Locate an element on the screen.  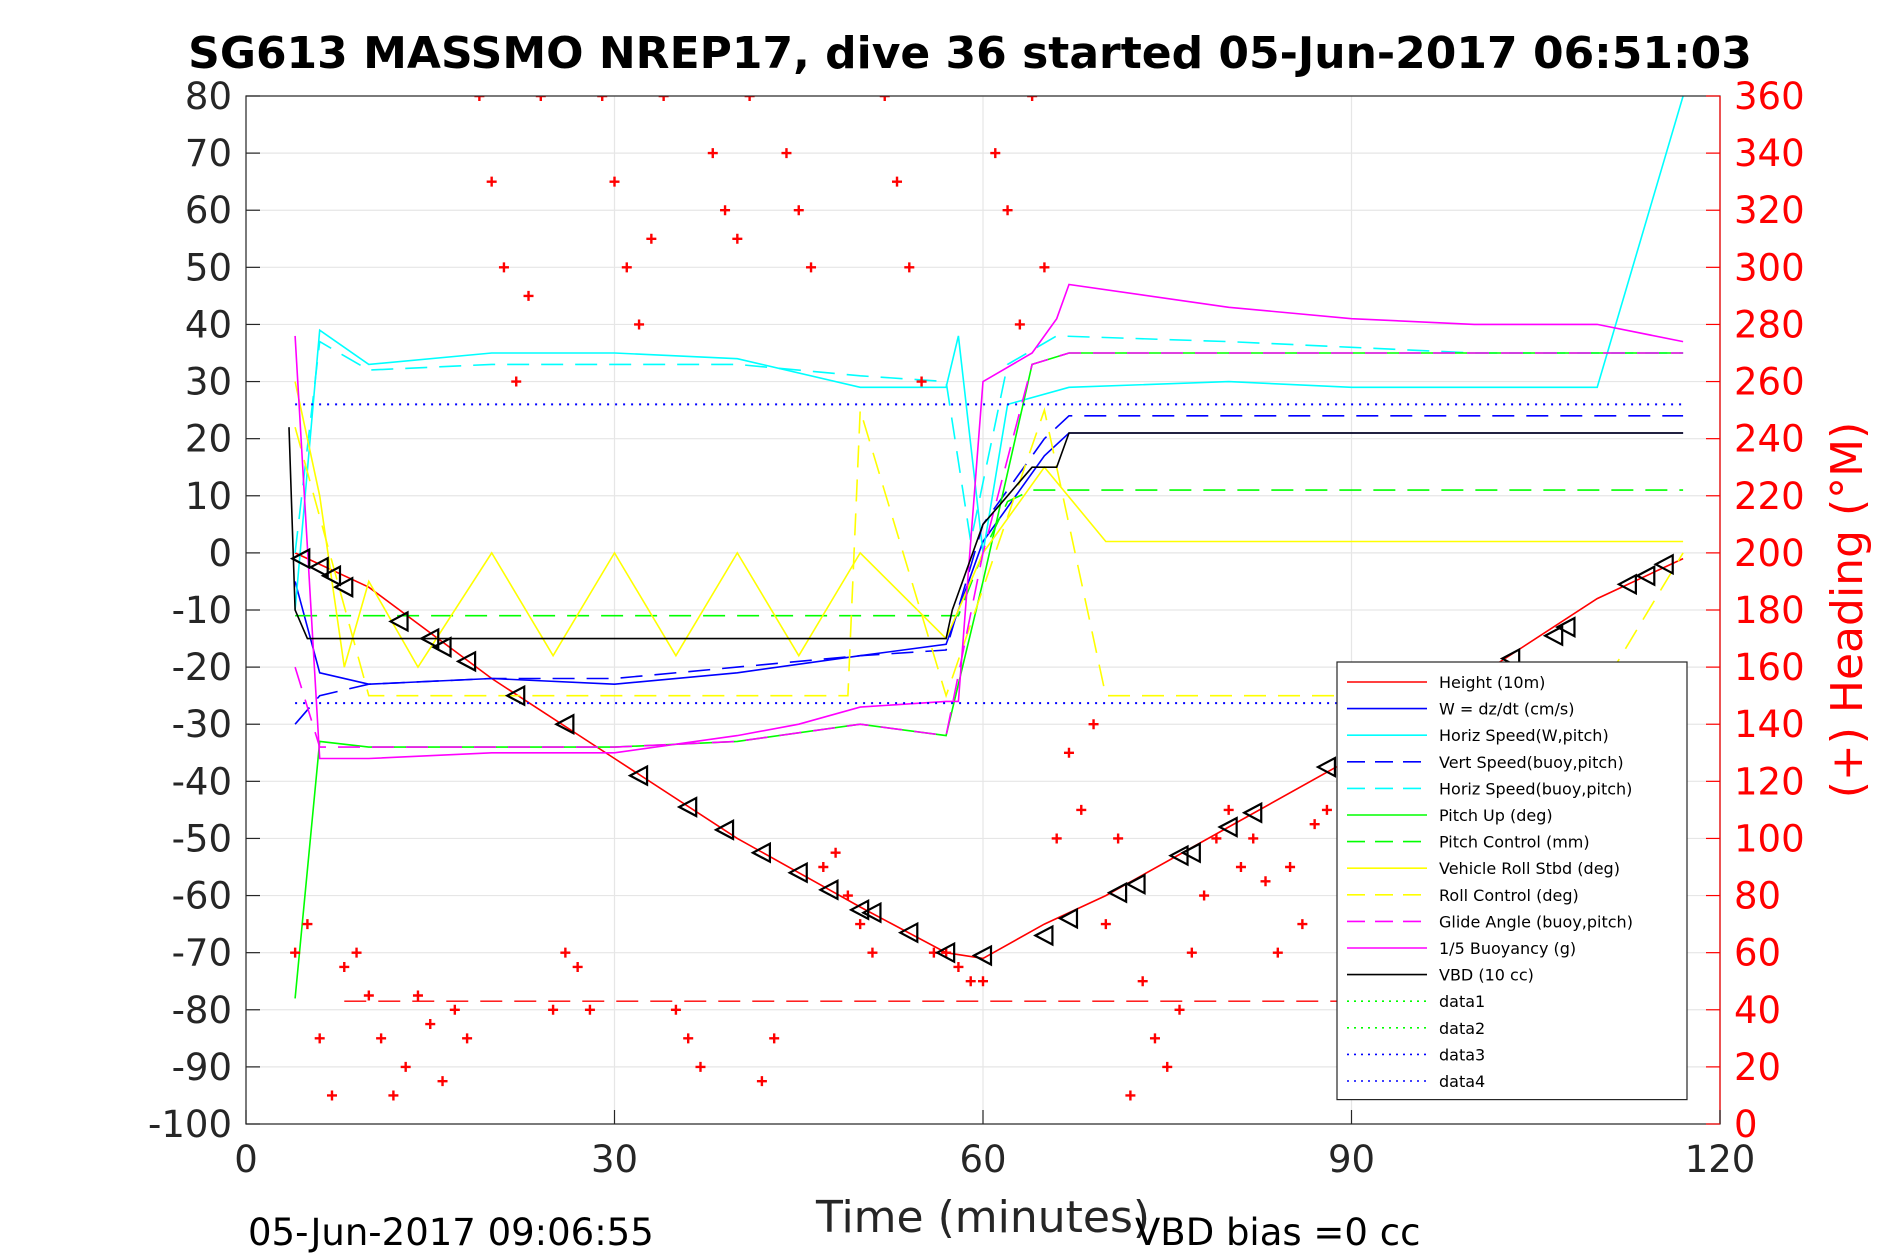
legend-label: data3 is located at coordinates (1462, 1054).